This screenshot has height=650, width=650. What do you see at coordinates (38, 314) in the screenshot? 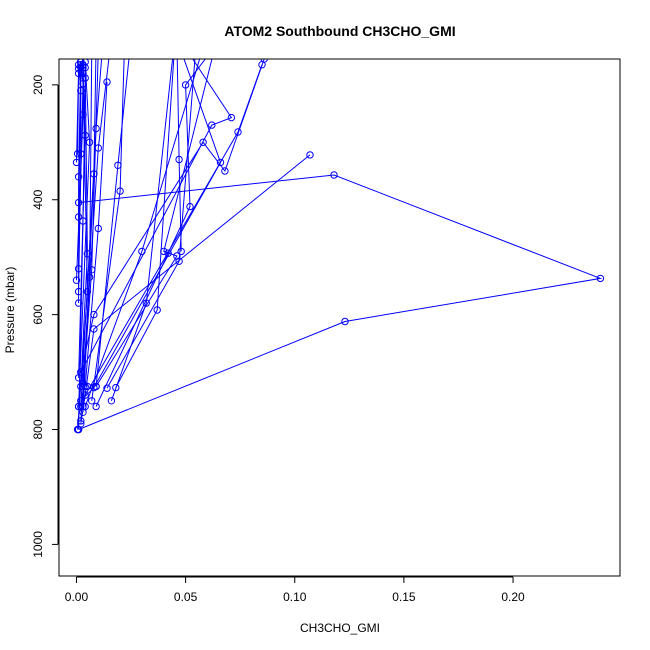
I see `y-tick-label: 600` at bounding box center [38, 314].